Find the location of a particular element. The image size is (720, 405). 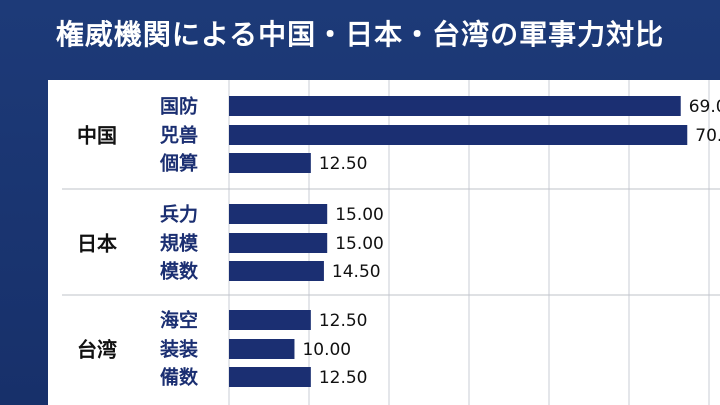

data-label: 69.00 is located at coordinates (704, 107).